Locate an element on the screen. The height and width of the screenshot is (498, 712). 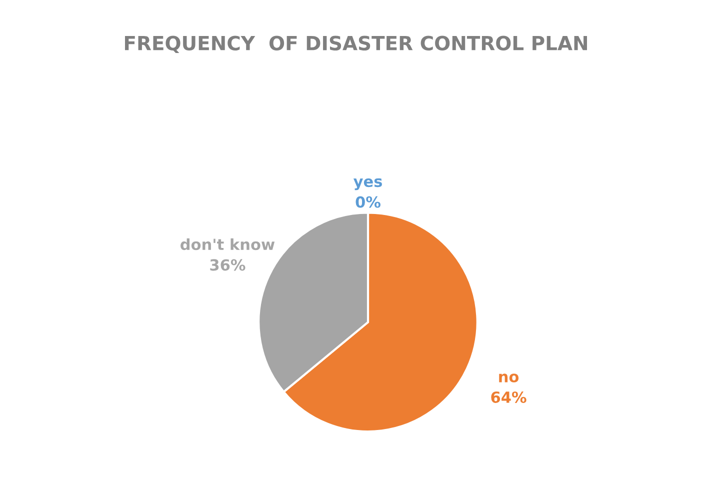
slice-label: no is located at coordinates (509, 378).